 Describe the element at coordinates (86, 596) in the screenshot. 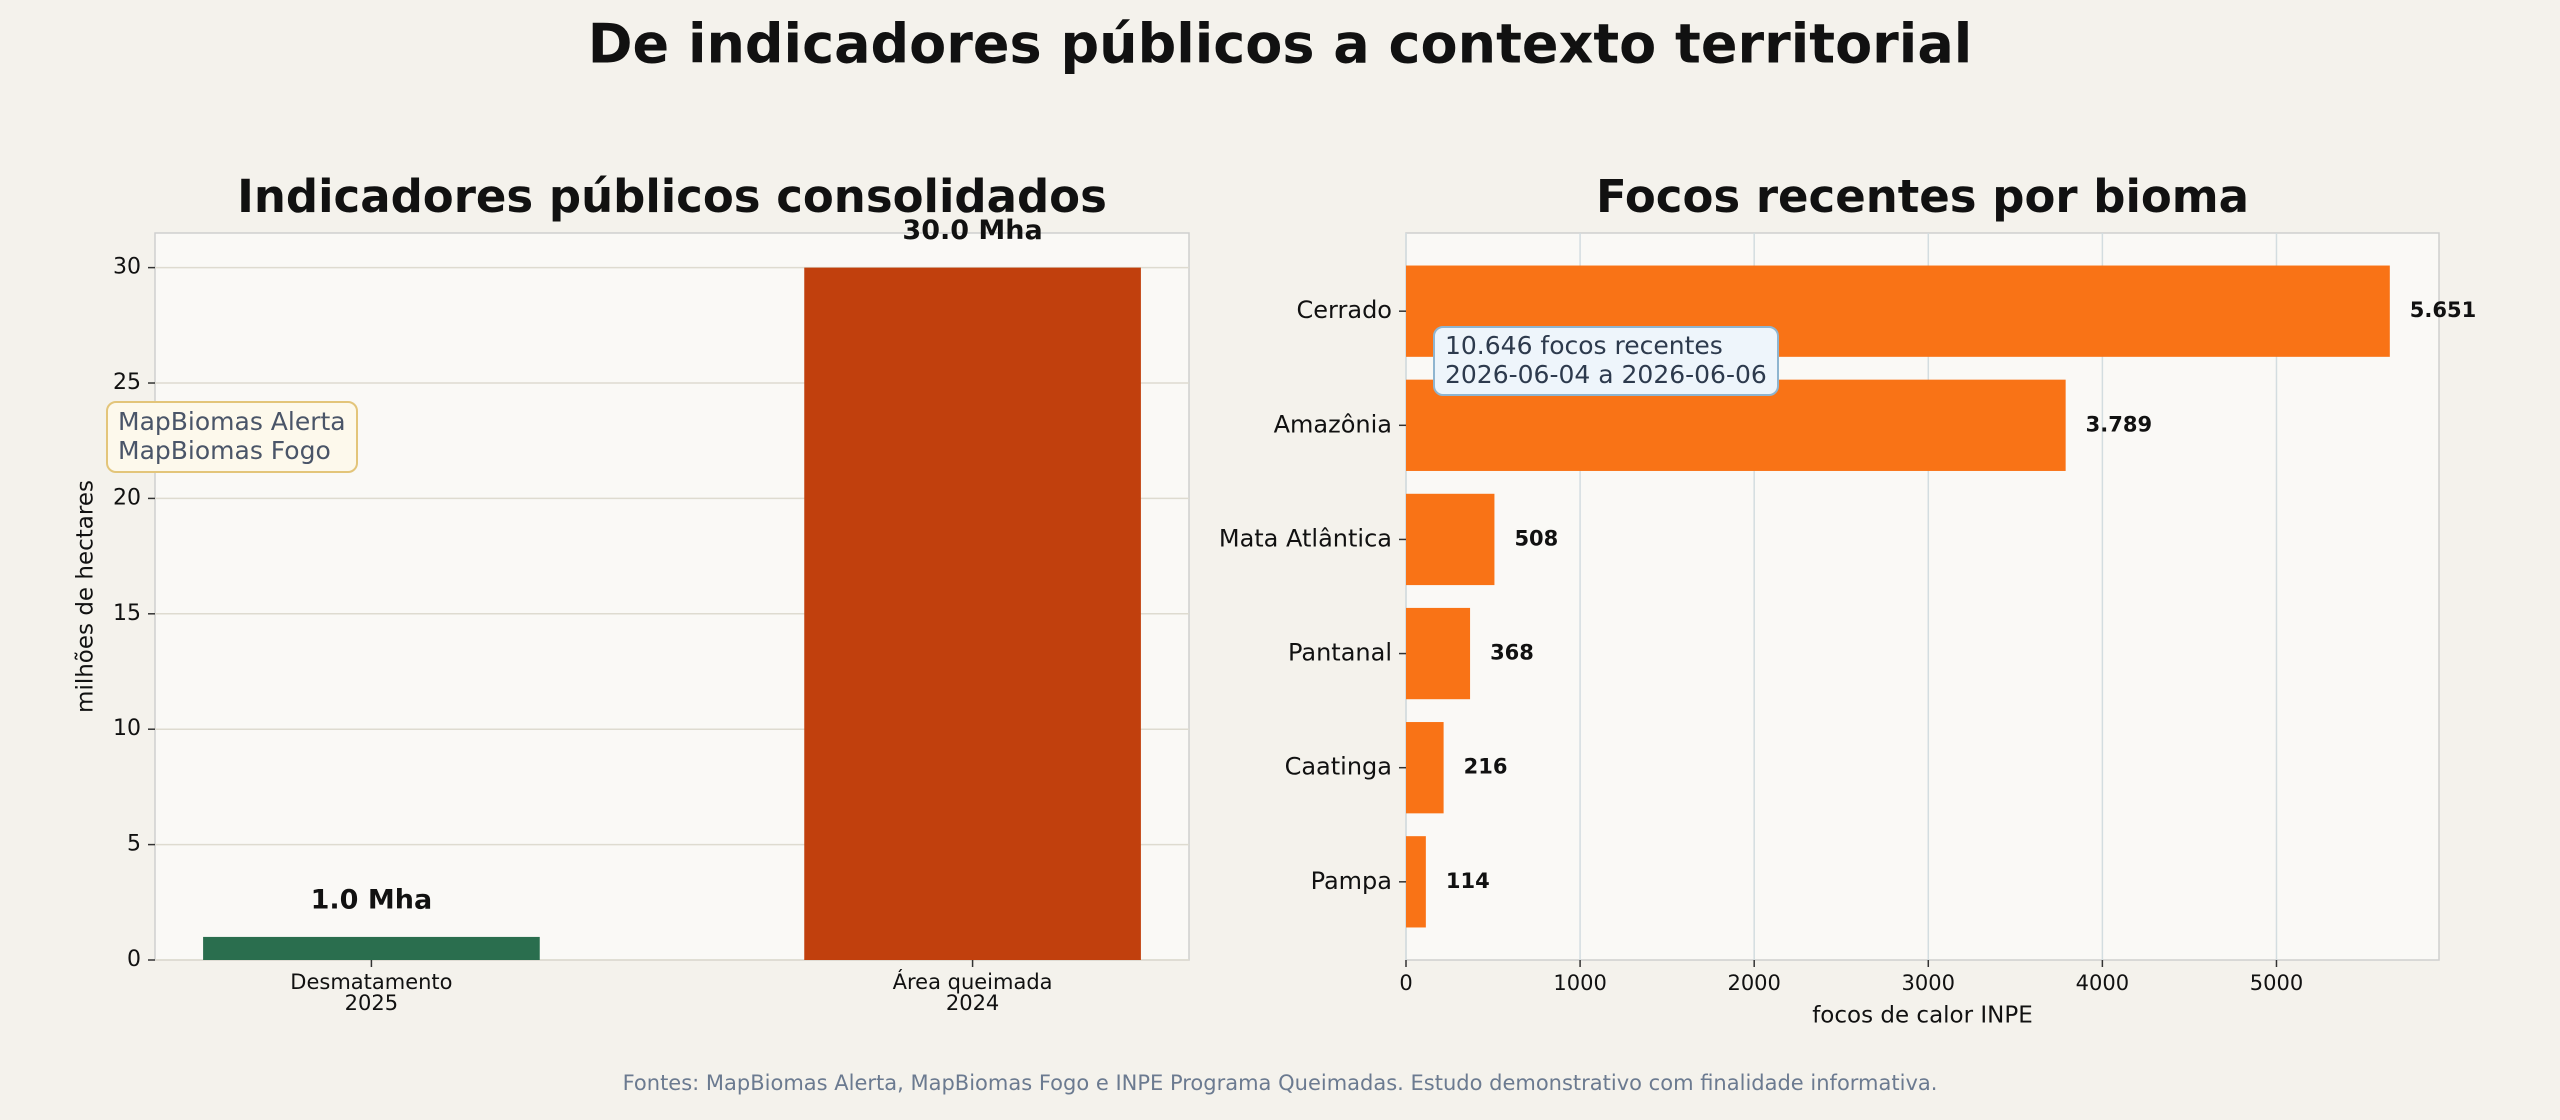

I see `y-axis-label: milhões de hectares` at that location.